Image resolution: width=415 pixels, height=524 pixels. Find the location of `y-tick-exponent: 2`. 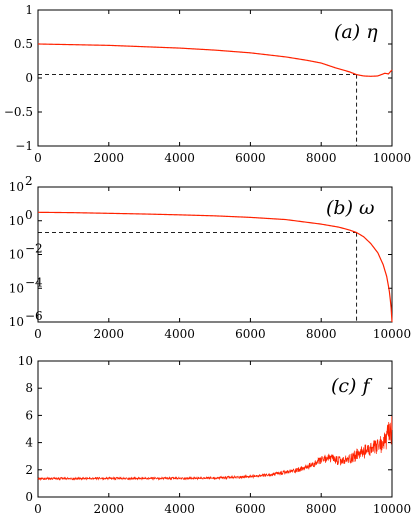

y-tick-exponent: 2 is located at coordinates (29, 181).